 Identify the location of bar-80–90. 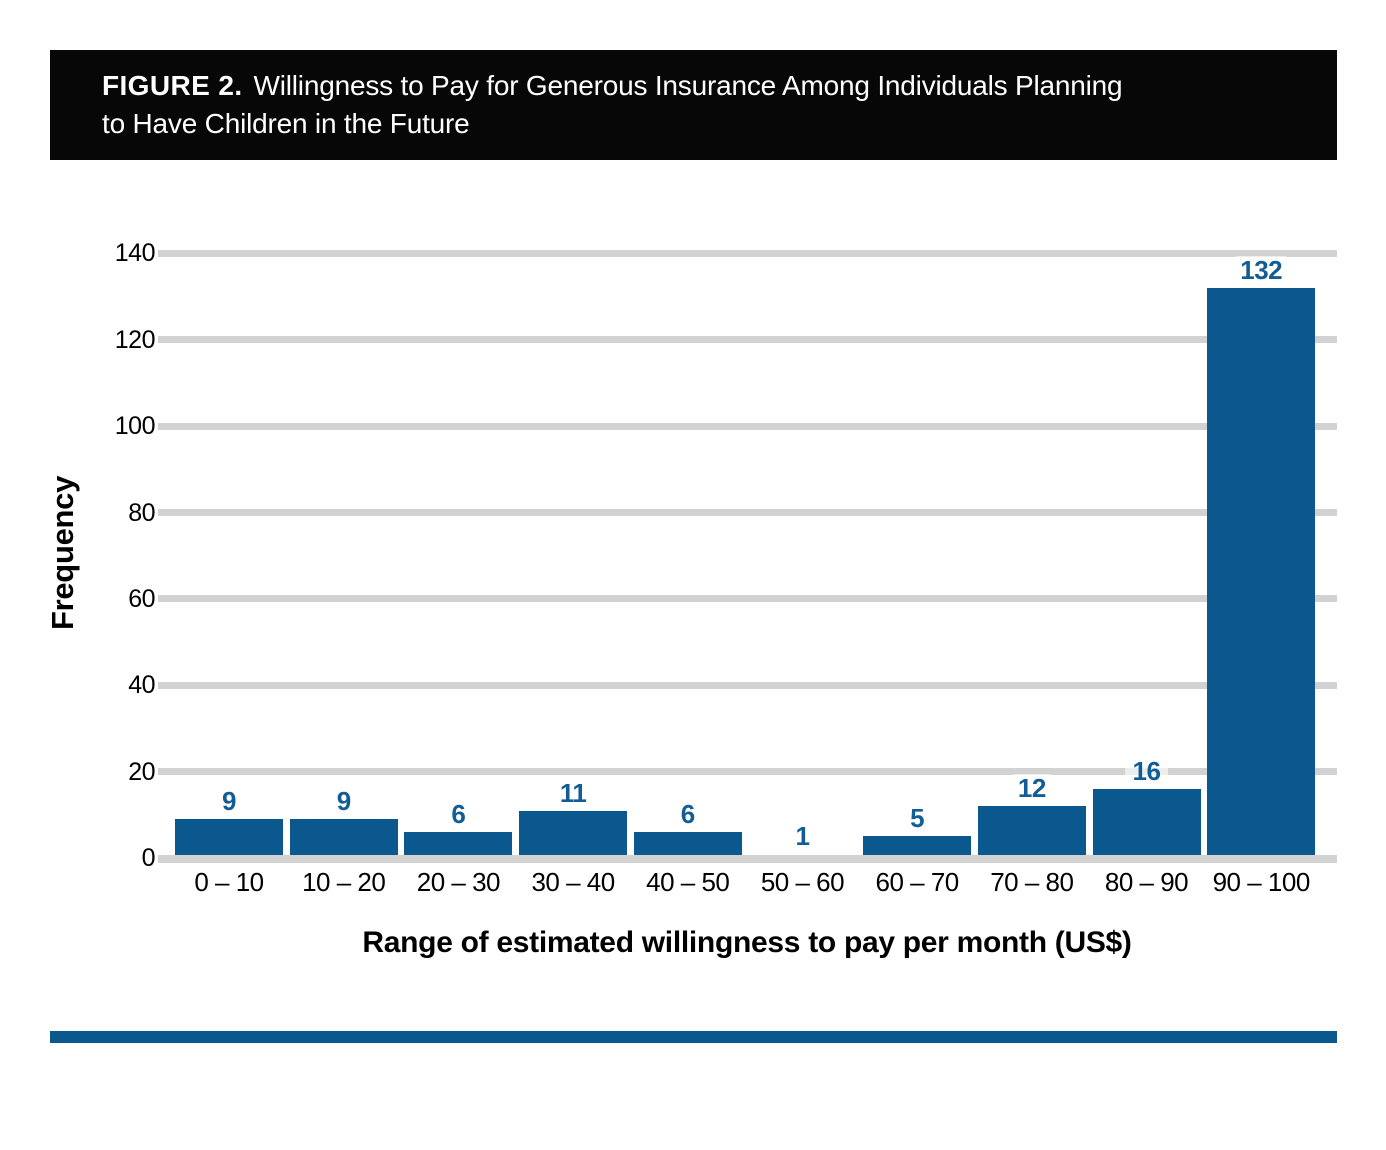
(1146, 821).